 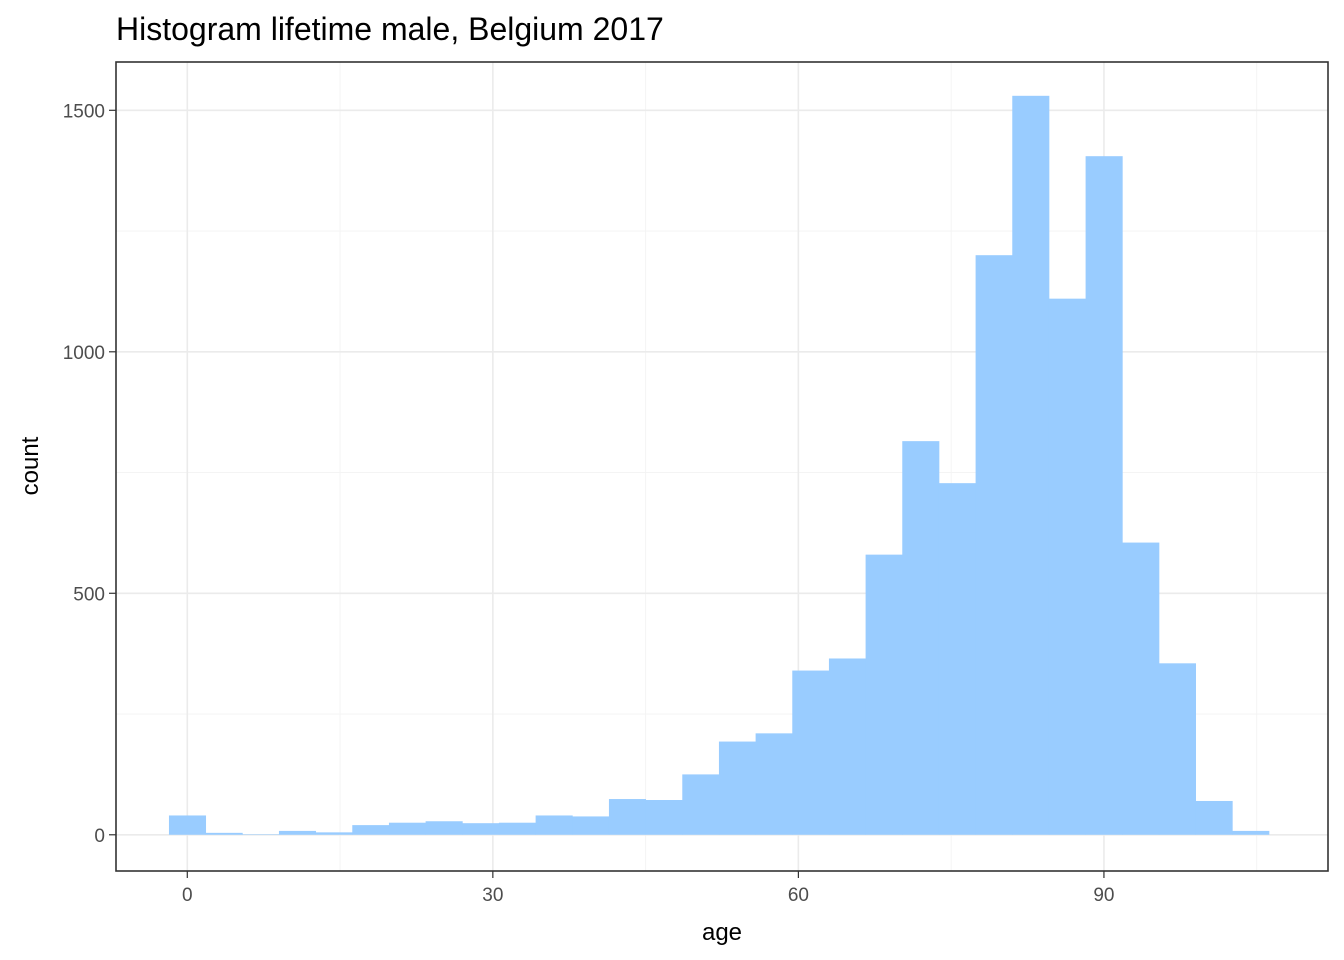 What do you see at coordinates (187, 895) in the screenshot?
I see `x-tick-label: 0` at bounding box center [187, 895].